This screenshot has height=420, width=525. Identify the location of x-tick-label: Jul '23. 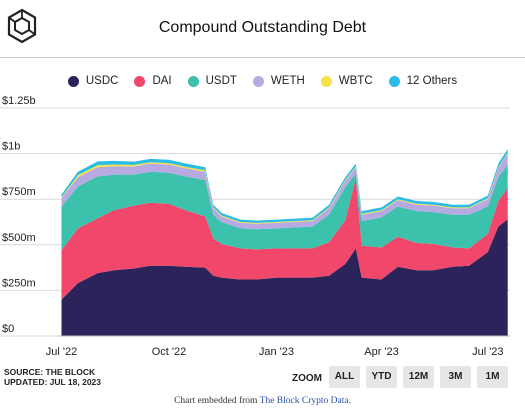
(487, 351).